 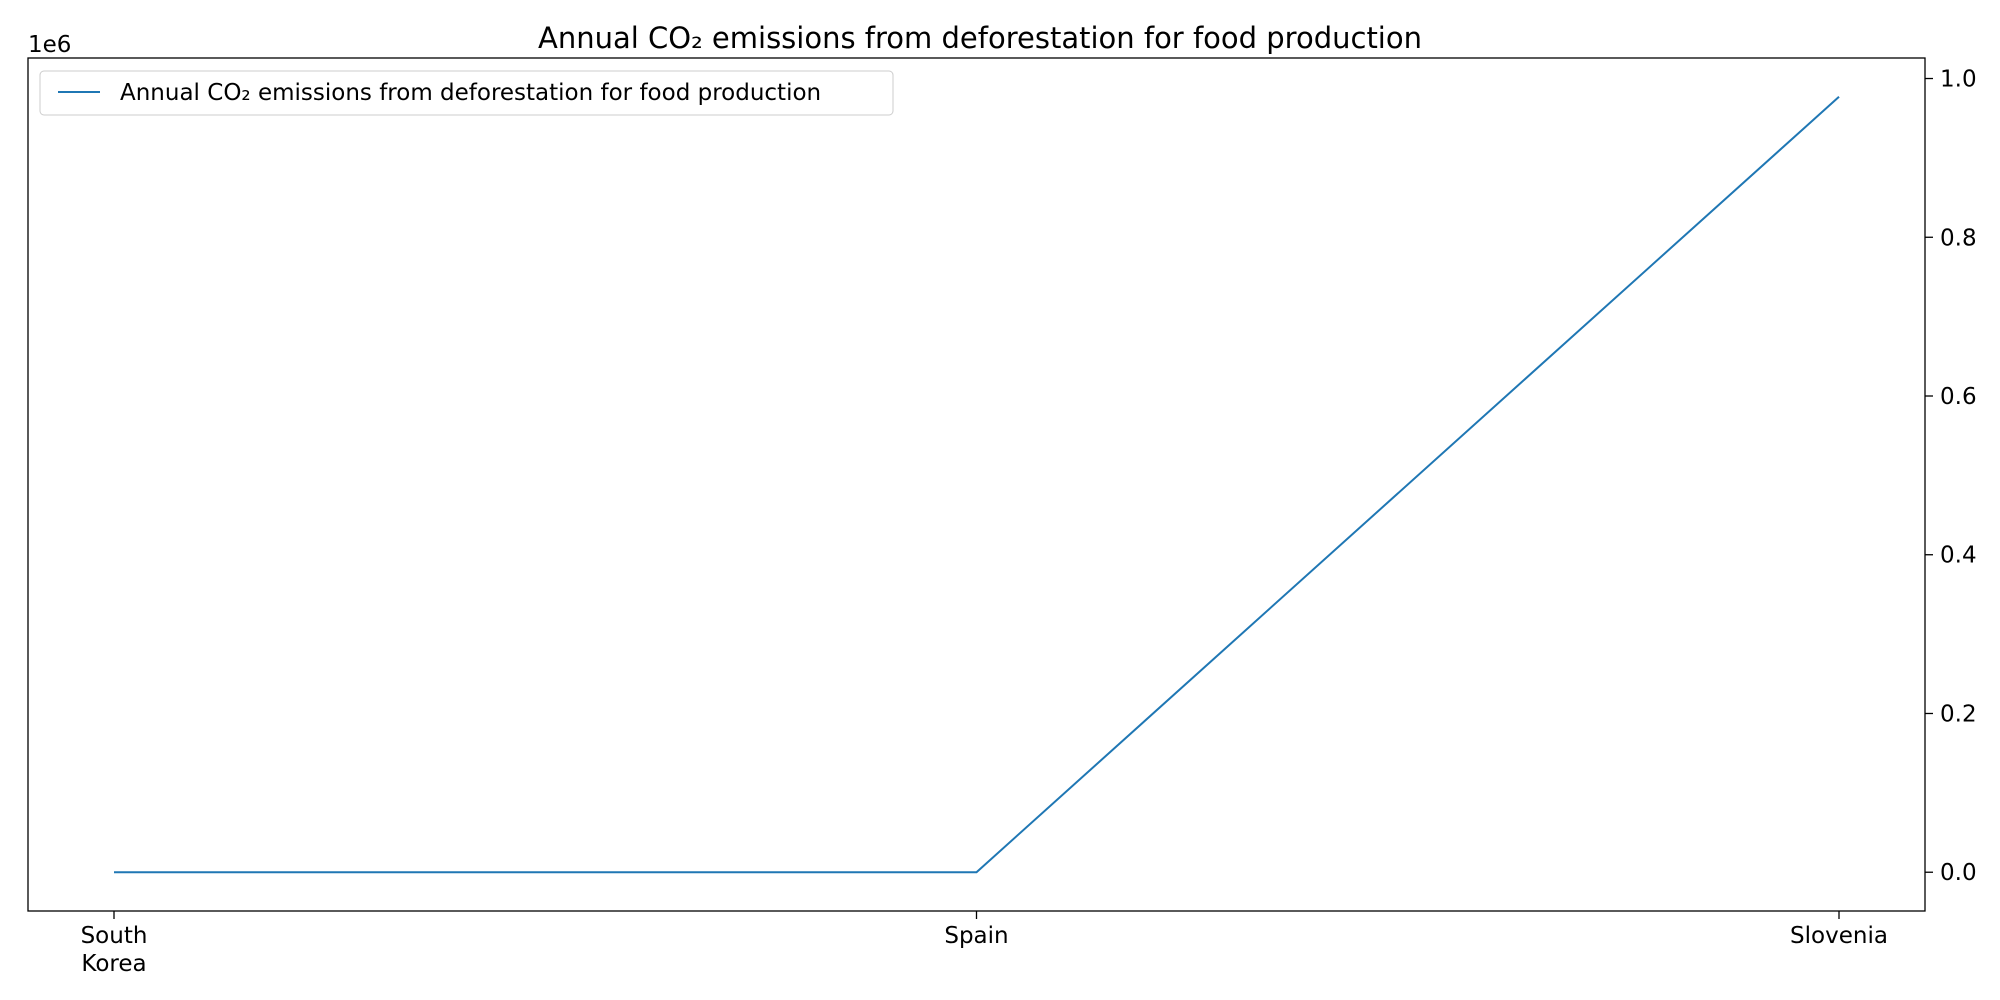 I want to click on y-tick-label: 0.4, so click(x=1958, y=556).